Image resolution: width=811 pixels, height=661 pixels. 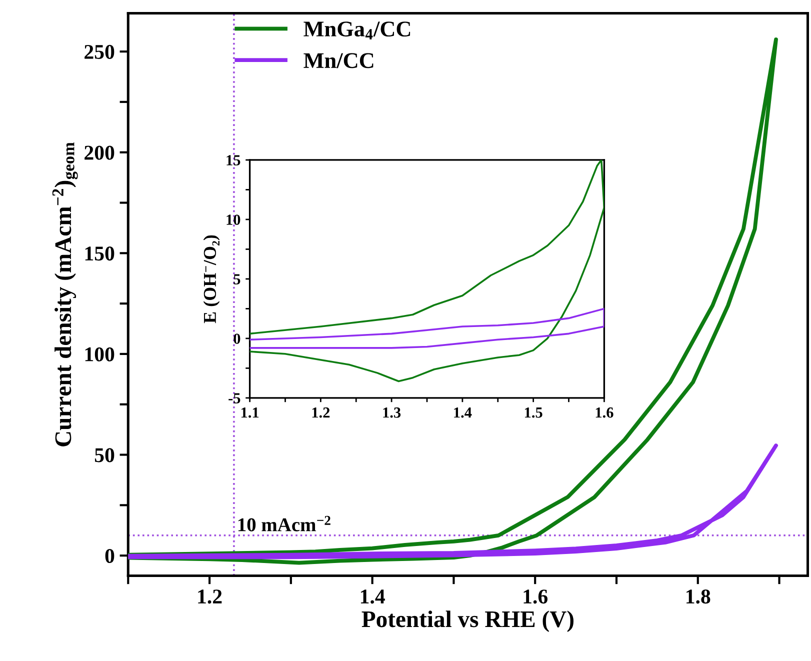 What do you see at coordinates (339, 60) in the screenshot?
I see `legend-label: Mn/CC` at bounding box center [339, 60].